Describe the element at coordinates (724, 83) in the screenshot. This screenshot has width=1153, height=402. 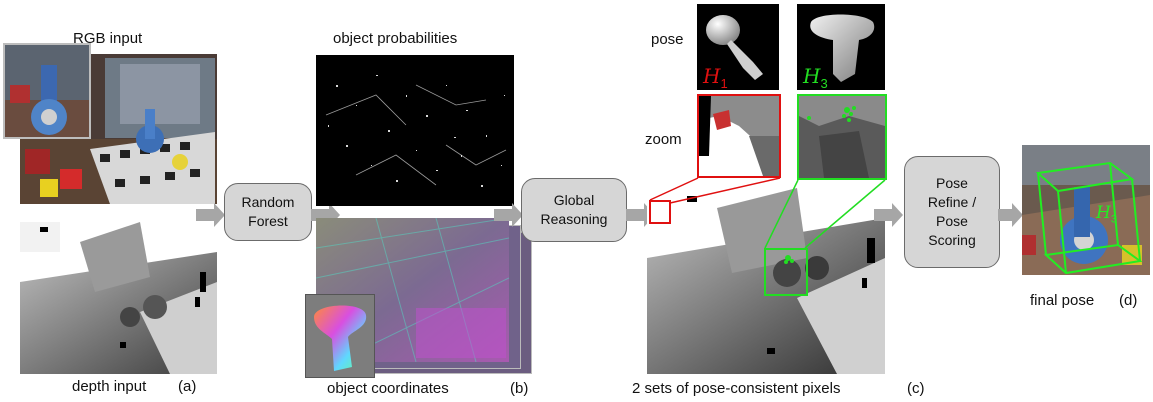
I see `pose-h1-label-sub: 1` at that location.